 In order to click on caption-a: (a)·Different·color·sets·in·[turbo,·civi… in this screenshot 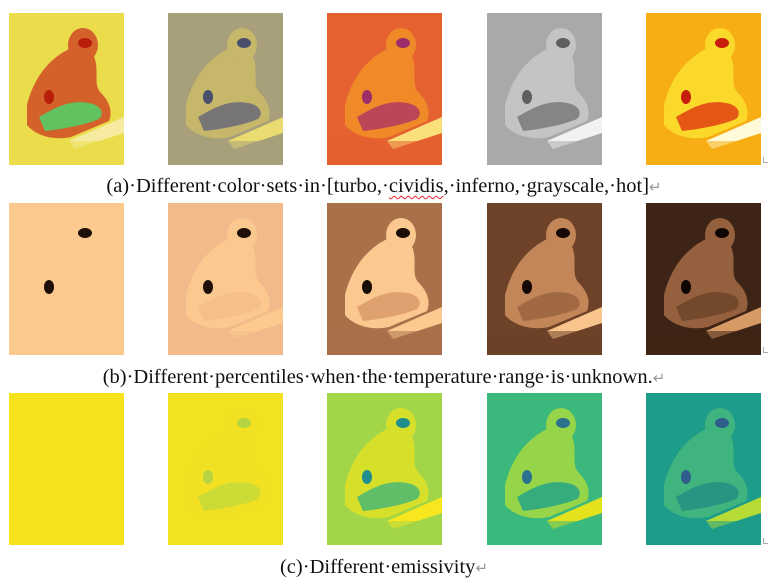, I will do `click(384, 186)`.